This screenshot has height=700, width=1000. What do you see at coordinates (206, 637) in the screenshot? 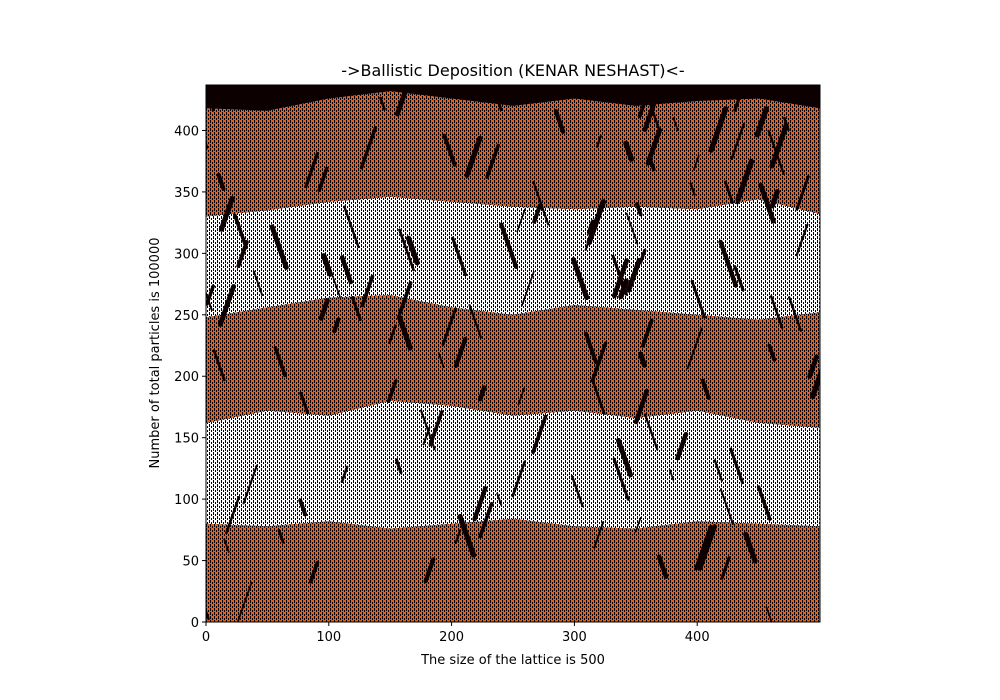
I see `x-tick-label: 0` at bounding box center [206, 637].